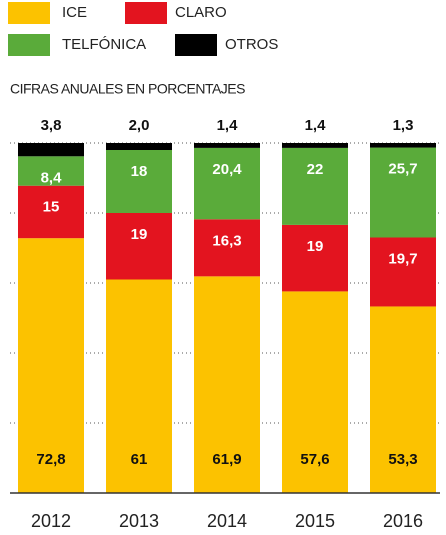  What do you see at coordinates (227, 169) in the screenshot?
I see `data-label: 20,4` at bounding box center [227, 169].